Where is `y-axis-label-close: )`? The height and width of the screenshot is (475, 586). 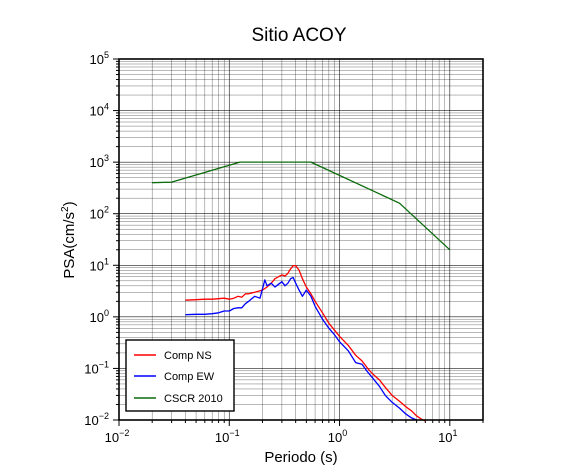
y-axis-label-close: ) is located at coordinates (69, 203).